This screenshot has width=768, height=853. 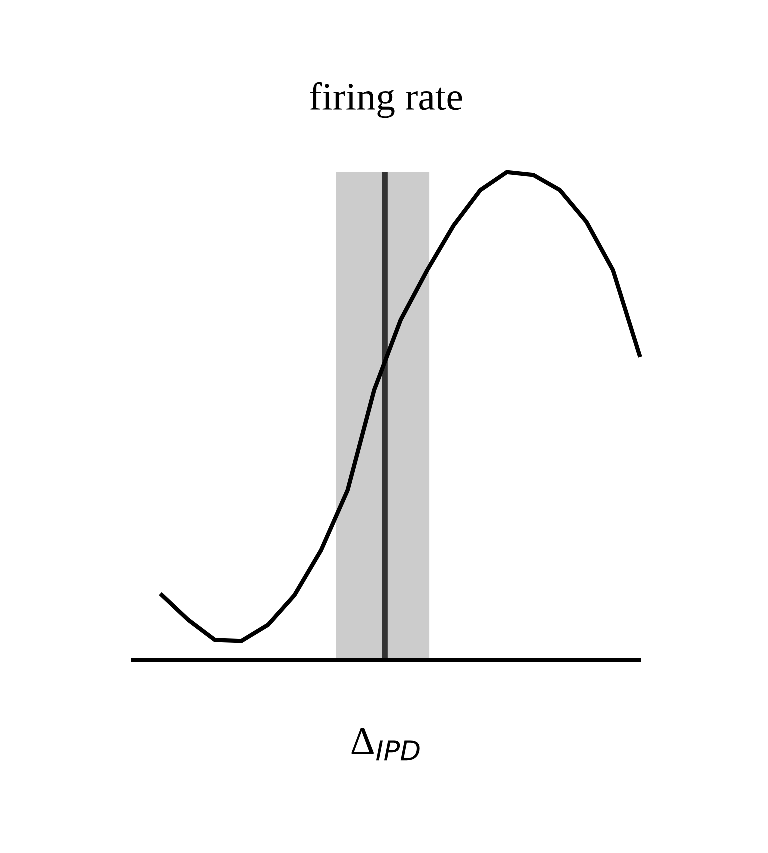 I want to click on chart-title: firing rate, so click(x=386, y=100).